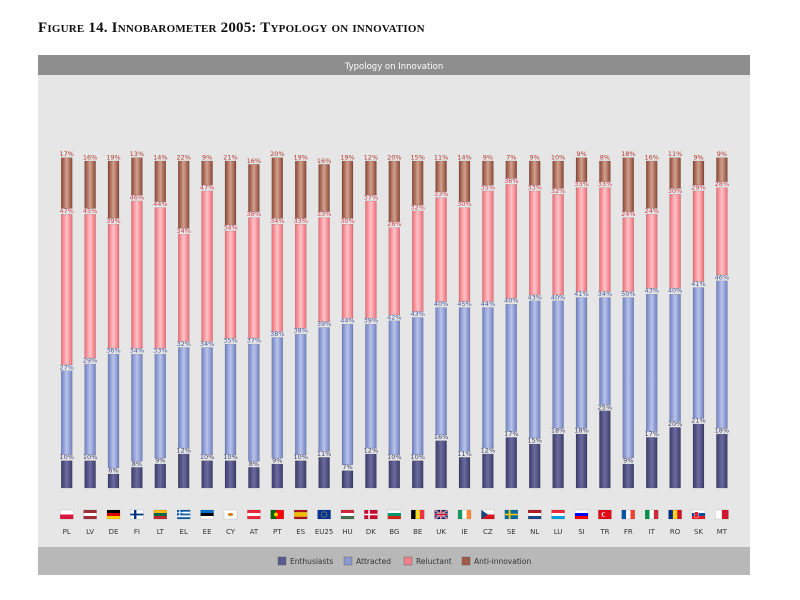 The width and height of the screenshot is (800, 600). I want to click on x-tick-label-uk: UK, so click(441, 532).